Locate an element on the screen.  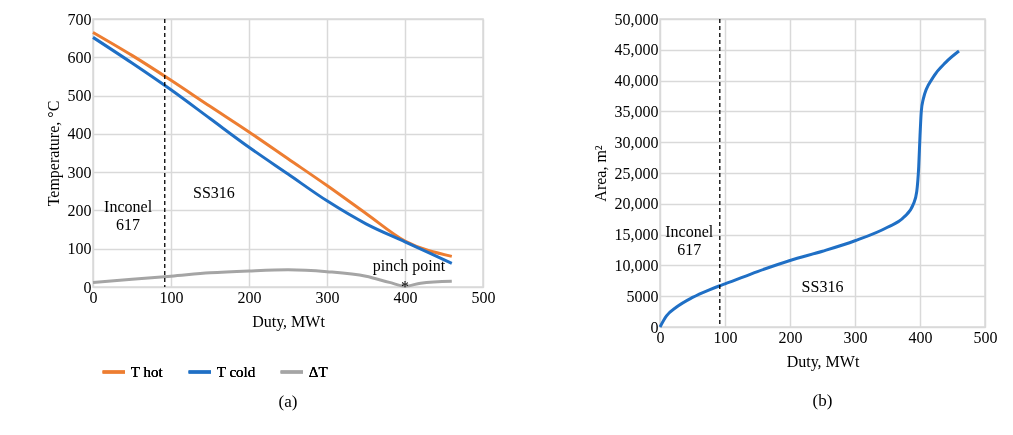
text: (b) is located at coordinates (822, 400).